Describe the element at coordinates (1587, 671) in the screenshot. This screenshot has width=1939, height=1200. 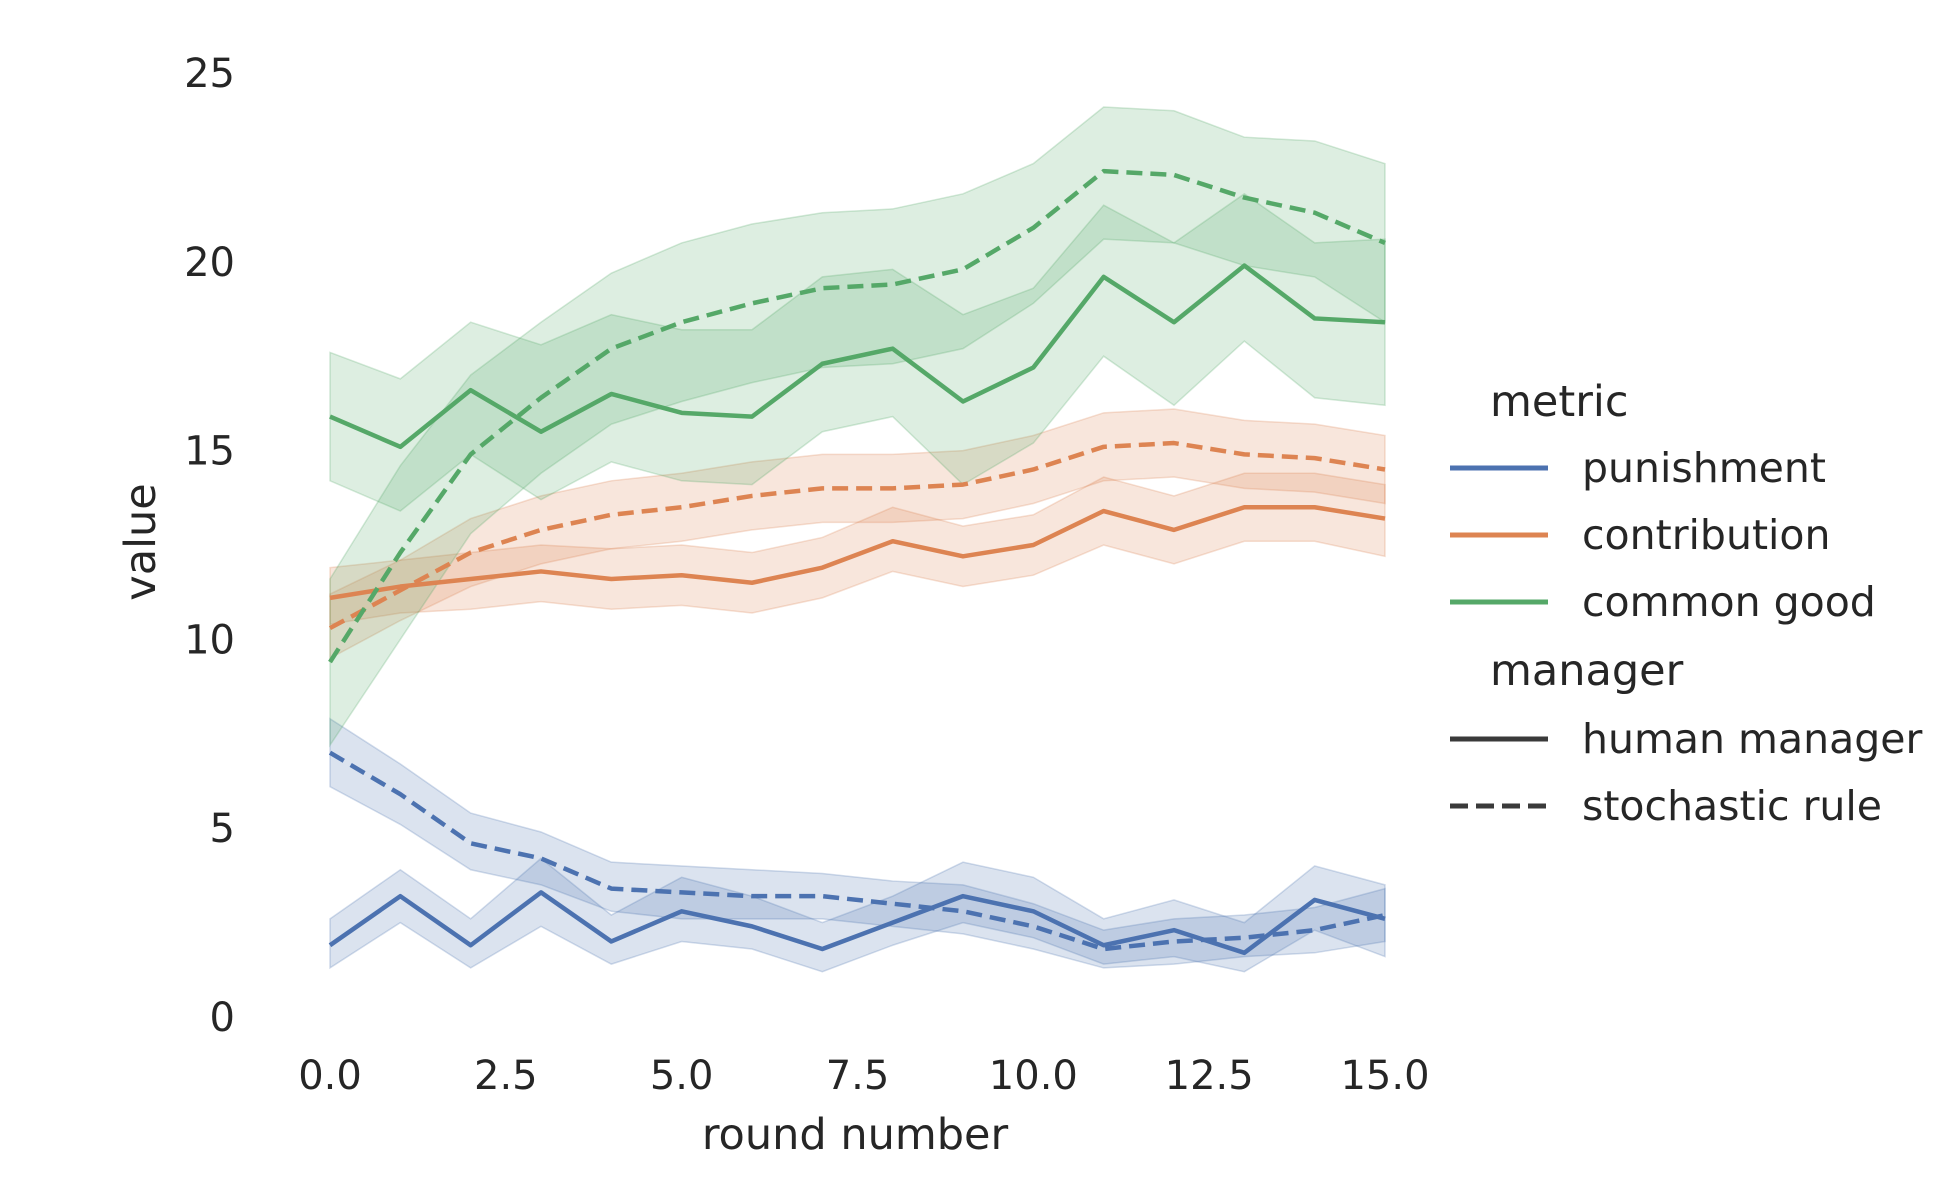
I see `legend-title-manager: manager` at that location.